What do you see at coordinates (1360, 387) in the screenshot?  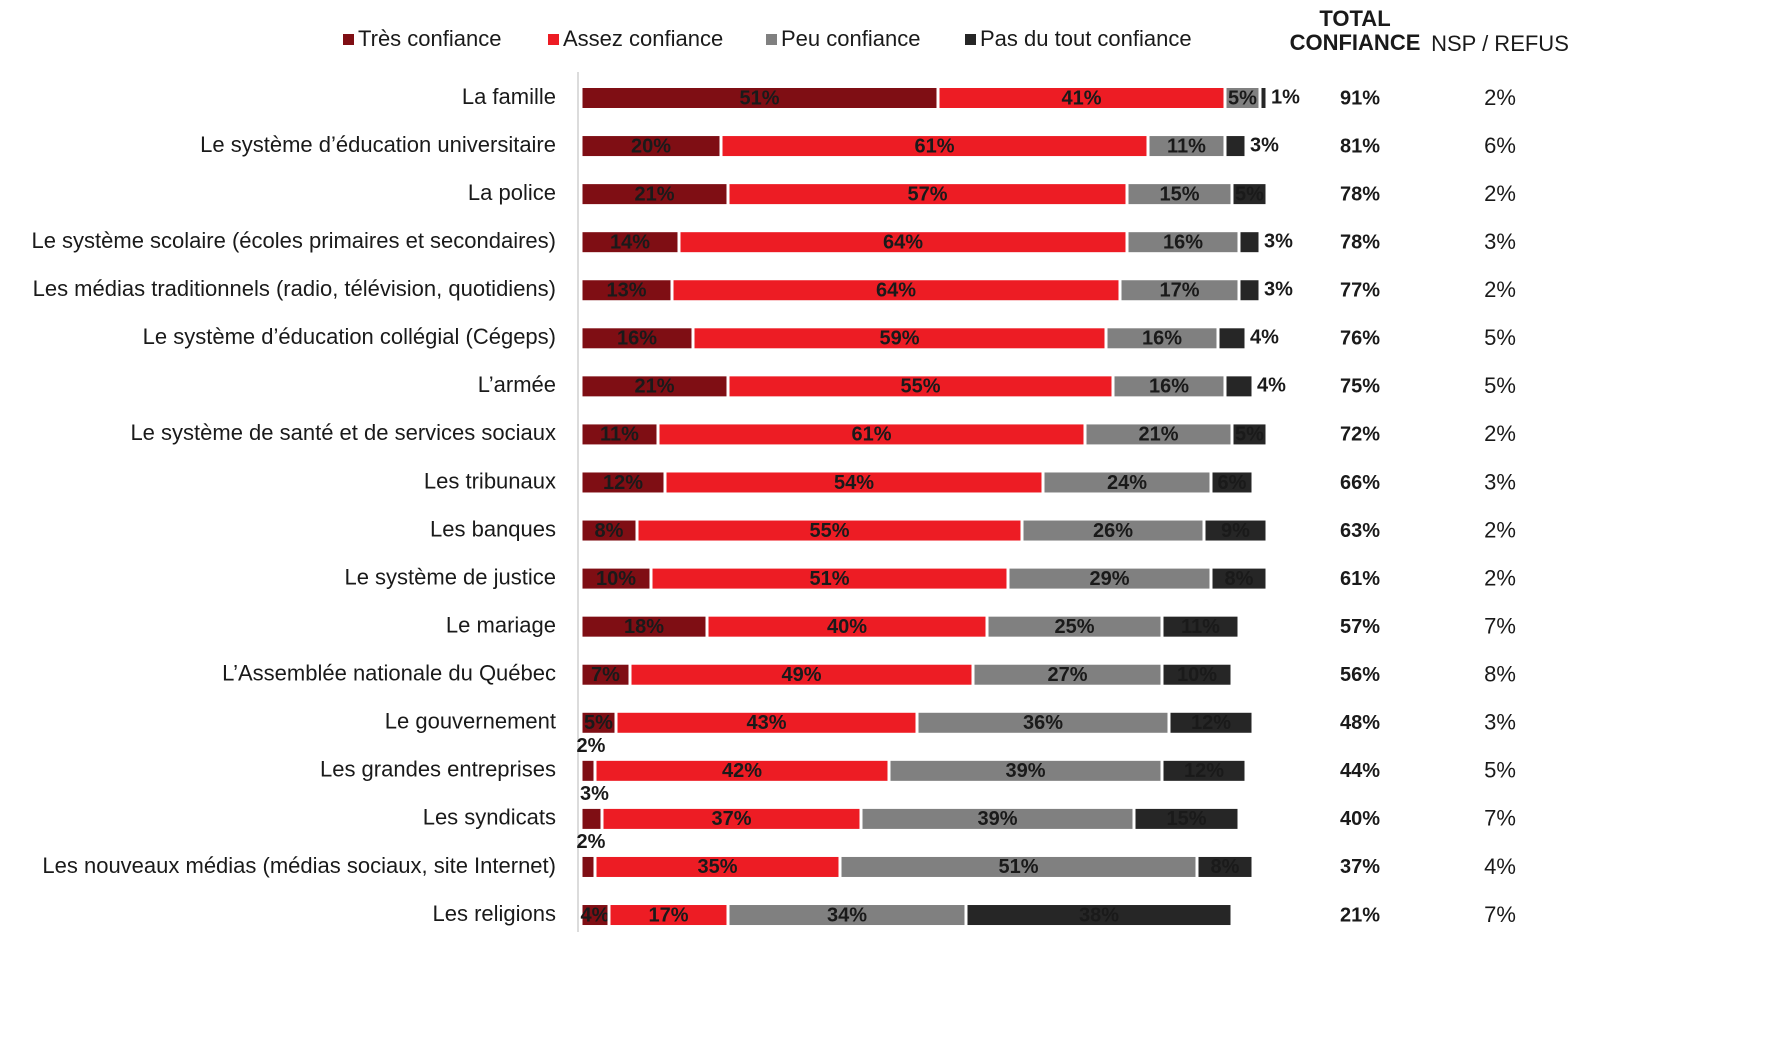 I see `total-value: 75%` at bounding box center [1360, 387].